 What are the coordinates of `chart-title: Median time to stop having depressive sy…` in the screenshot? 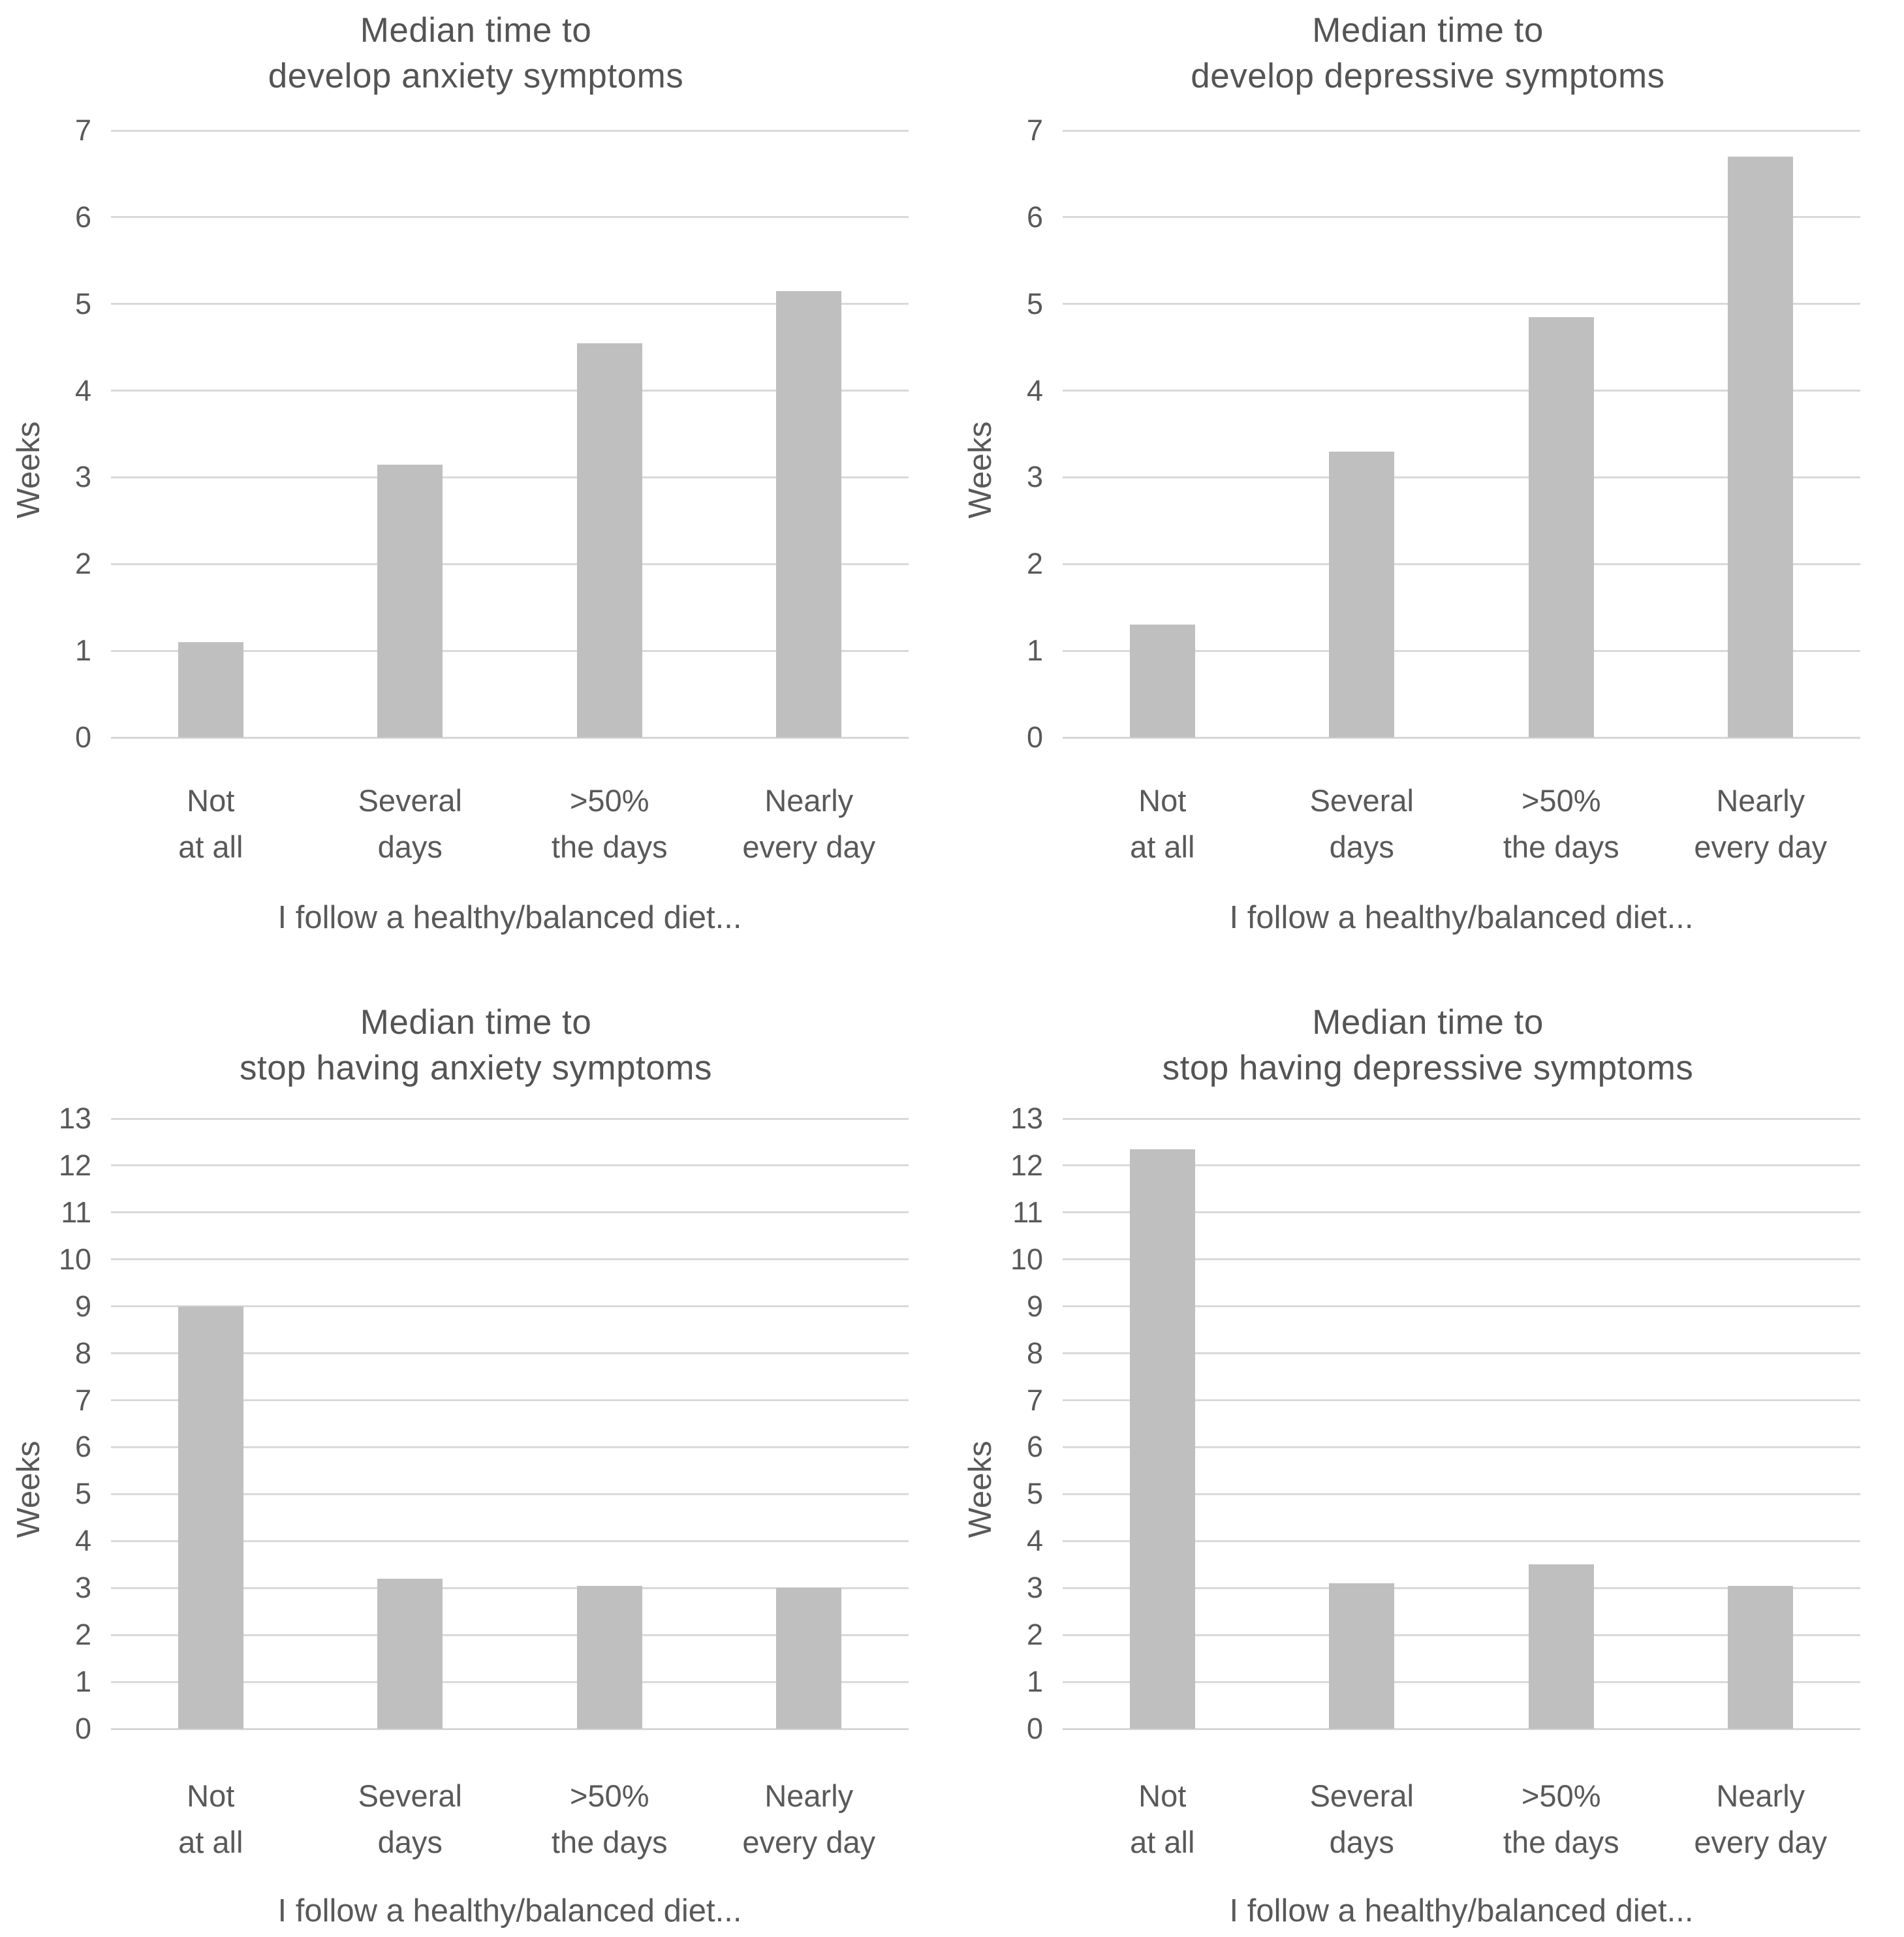 It's located at (1428, 1029).